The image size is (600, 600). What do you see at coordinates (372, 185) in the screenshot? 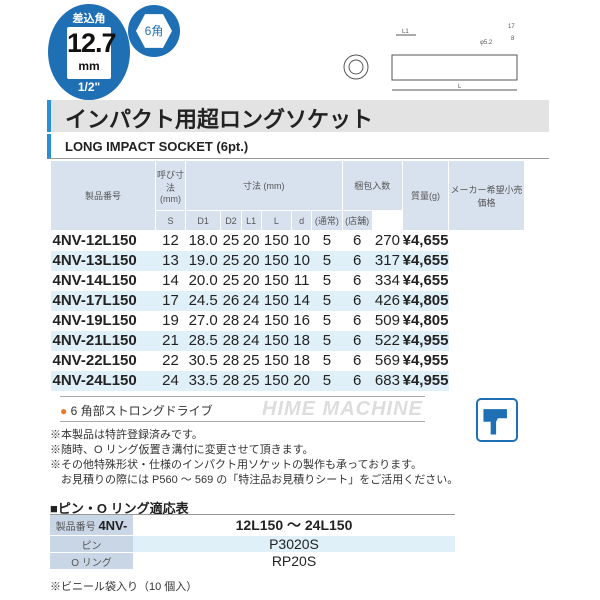
I see `col-pack: 梱包入数` at bounding box center [372, 185].